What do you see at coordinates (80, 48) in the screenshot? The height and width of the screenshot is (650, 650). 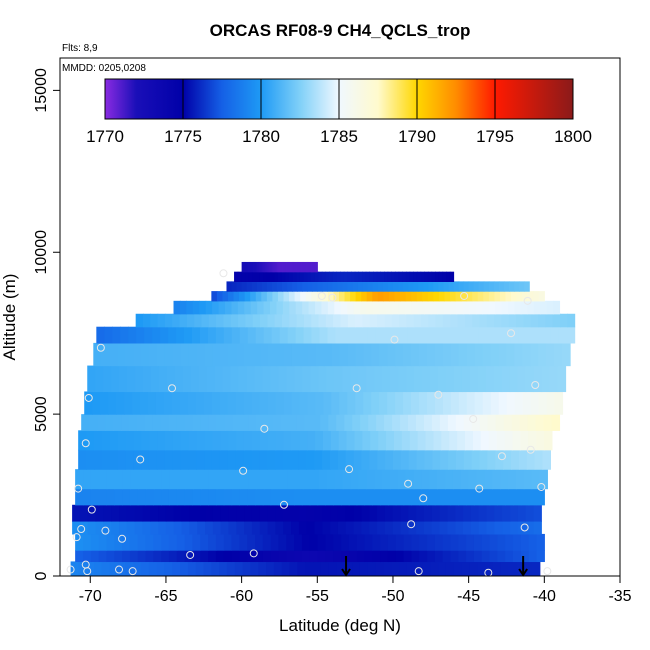 I see `flights-annotation: Flts: 8,9` at bounding box center [80, 48].